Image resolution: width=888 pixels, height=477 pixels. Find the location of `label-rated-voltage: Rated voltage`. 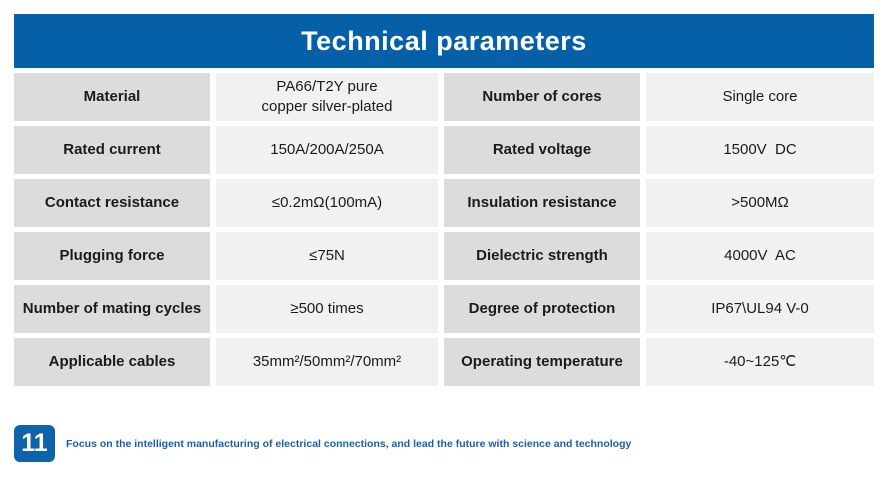

label-rated-voltage: Rated voltage is located at coordinates (542, 150).